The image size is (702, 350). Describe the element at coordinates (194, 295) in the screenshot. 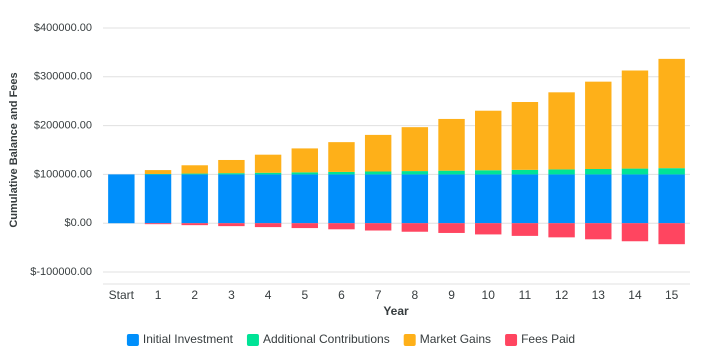

I see `x-tick-label: 2` at that location.